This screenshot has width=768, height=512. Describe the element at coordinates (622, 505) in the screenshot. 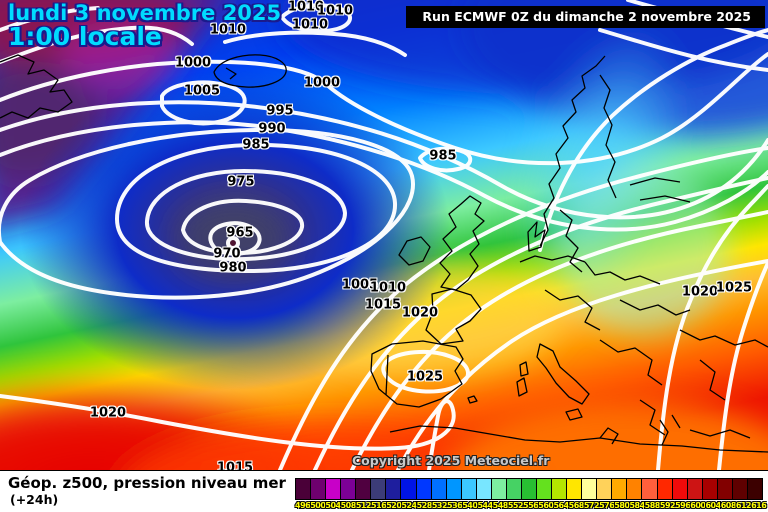

I see `scale-value: 580` at that location.